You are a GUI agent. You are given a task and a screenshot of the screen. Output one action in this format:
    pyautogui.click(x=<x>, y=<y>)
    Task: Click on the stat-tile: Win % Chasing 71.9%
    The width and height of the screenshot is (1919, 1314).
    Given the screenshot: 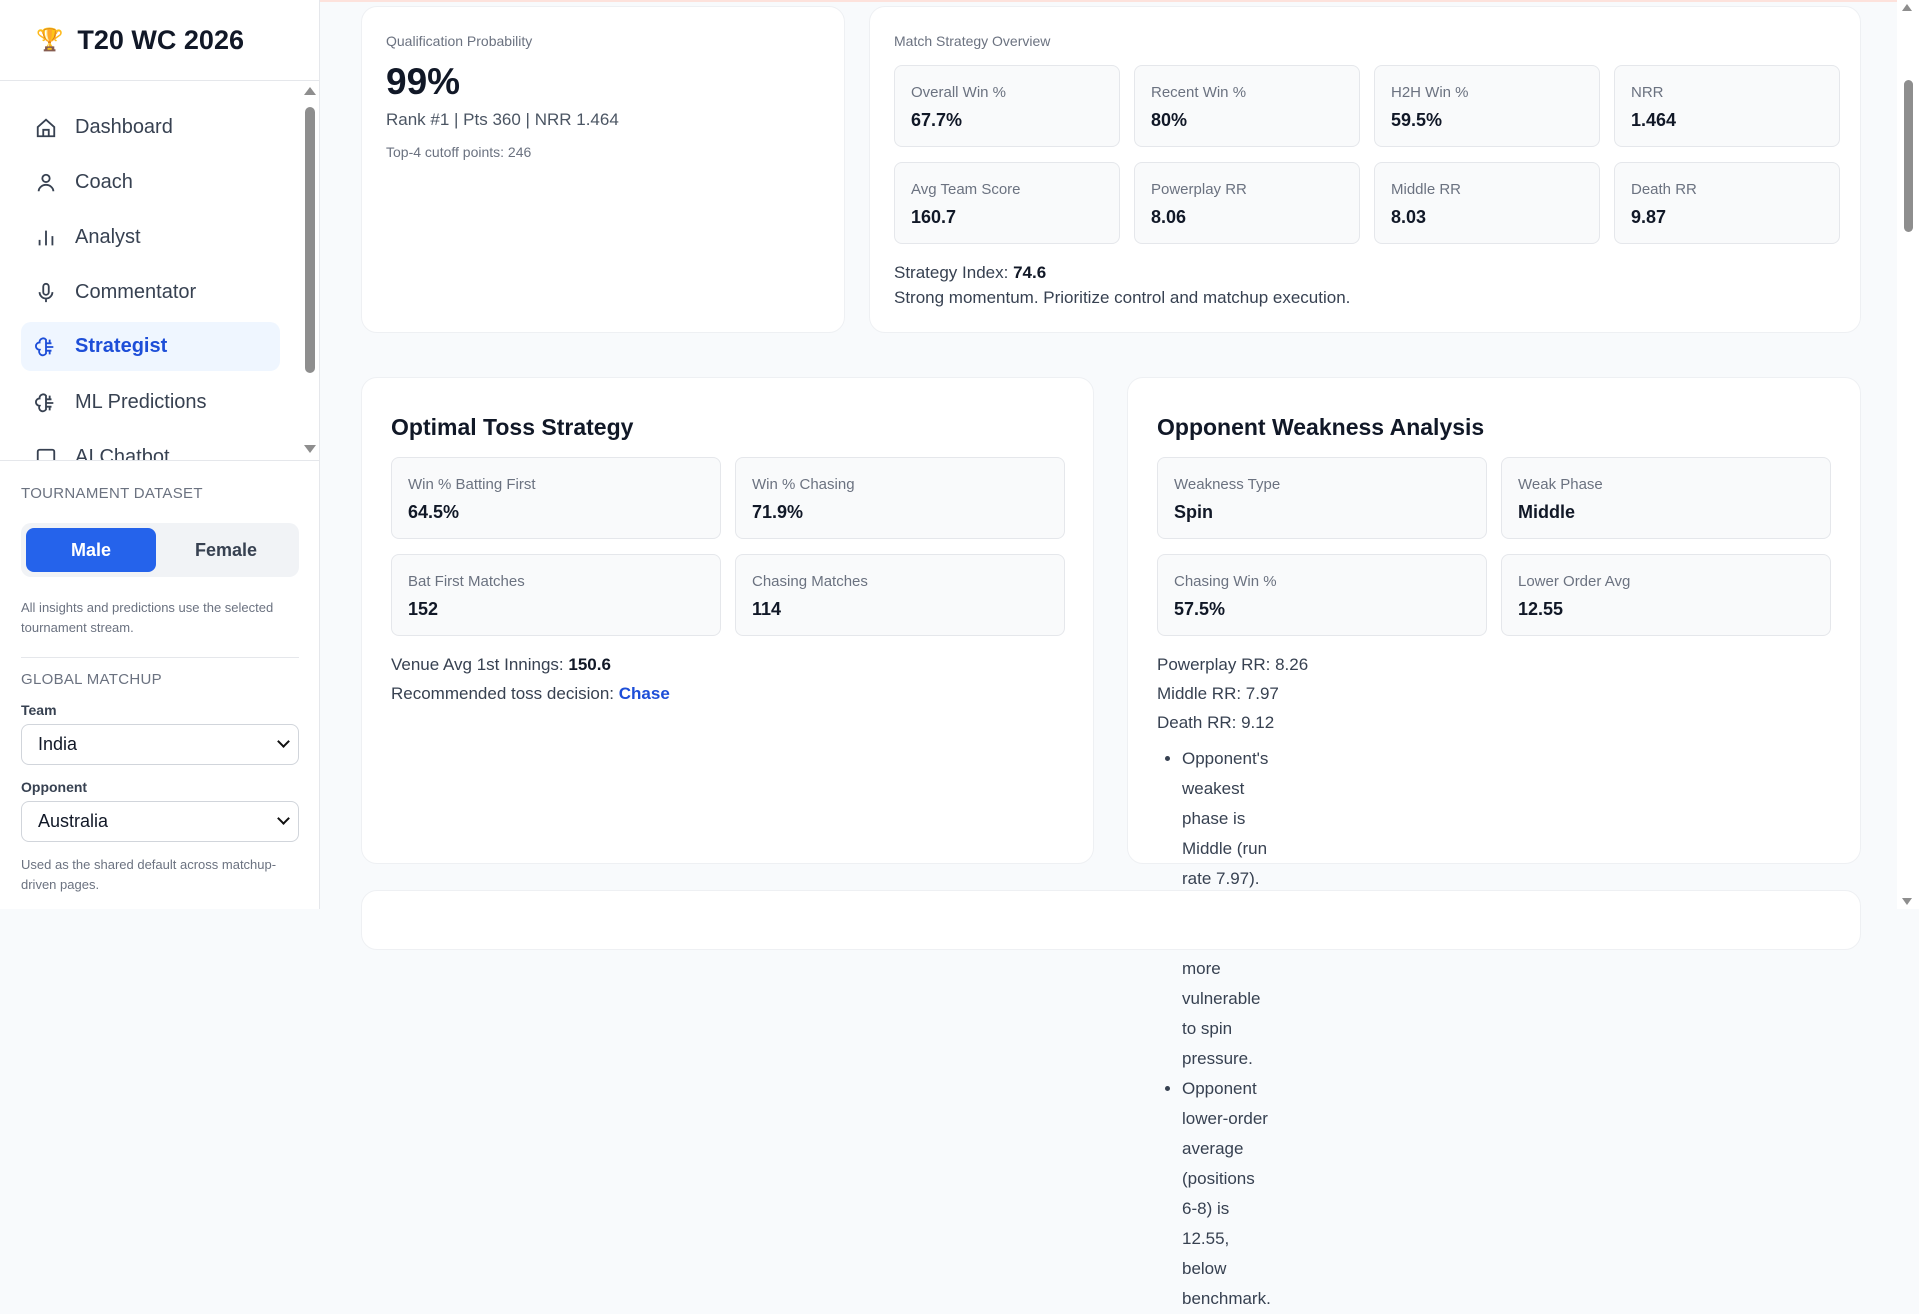 What is the action you would take?
    pyautogui.click(x=900, y=498)
    